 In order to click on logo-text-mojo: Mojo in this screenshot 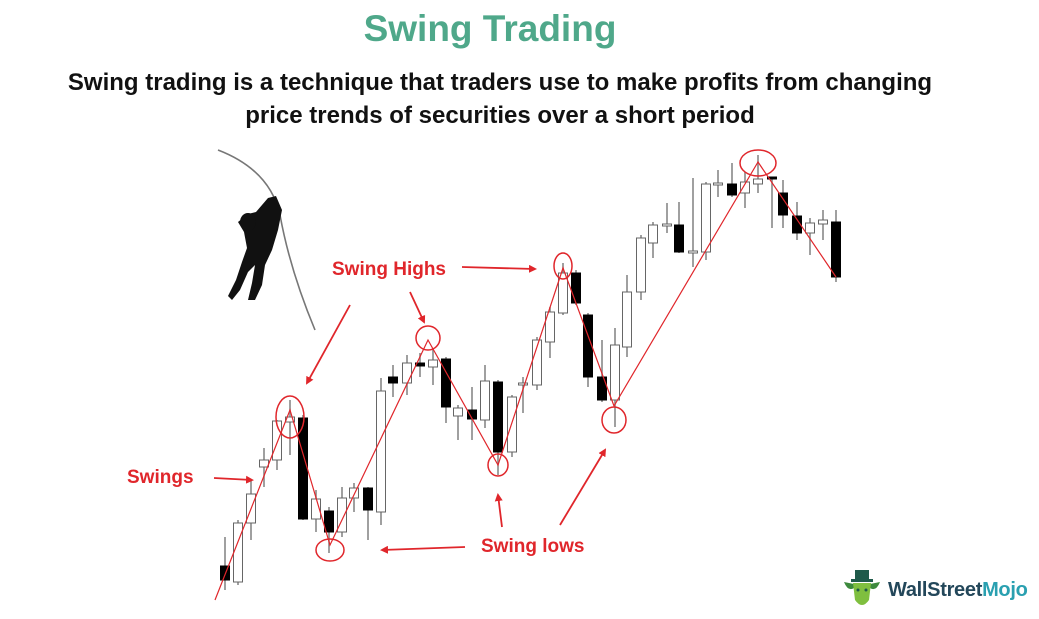, I will do `click(1005, 589)`.